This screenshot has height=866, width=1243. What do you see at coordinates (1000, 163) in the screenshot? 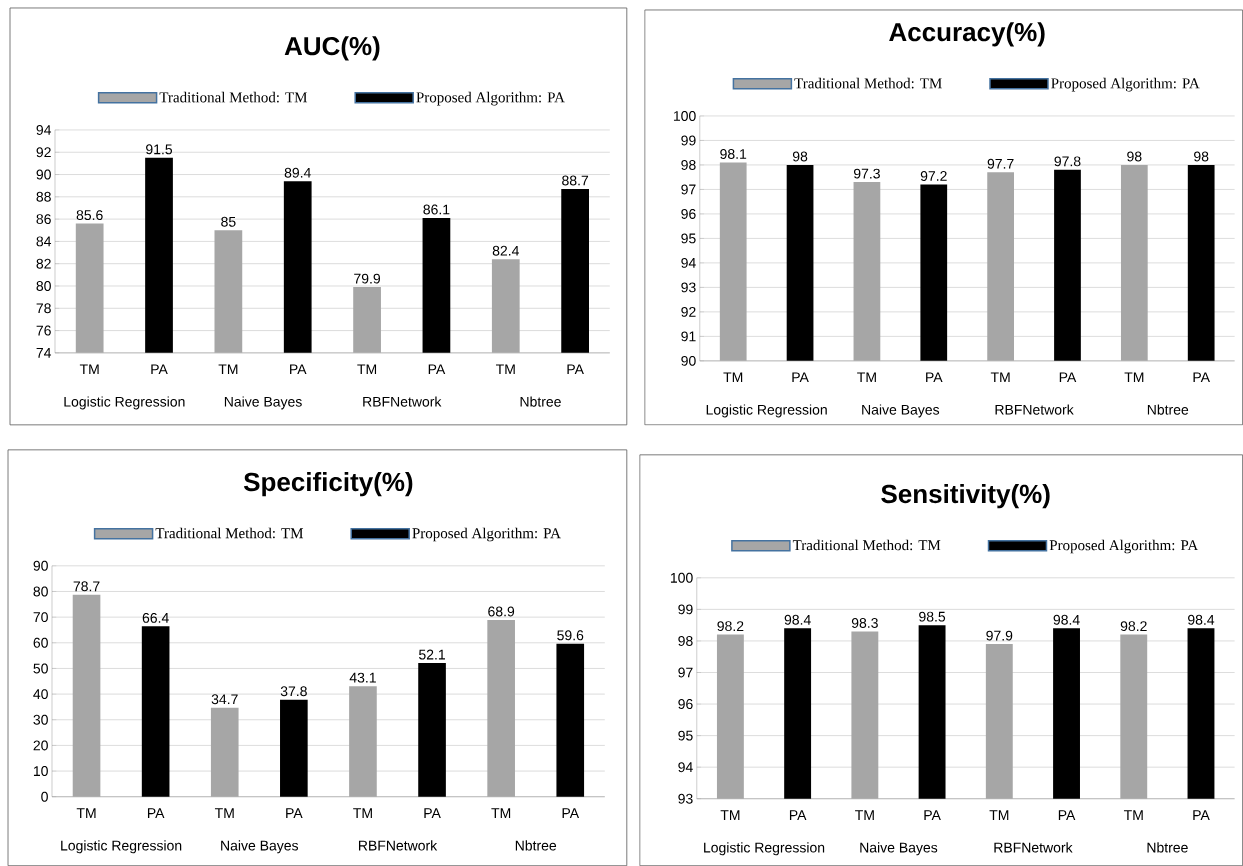
I see `data-label: 97.7` at bounding box center [1000, 163].